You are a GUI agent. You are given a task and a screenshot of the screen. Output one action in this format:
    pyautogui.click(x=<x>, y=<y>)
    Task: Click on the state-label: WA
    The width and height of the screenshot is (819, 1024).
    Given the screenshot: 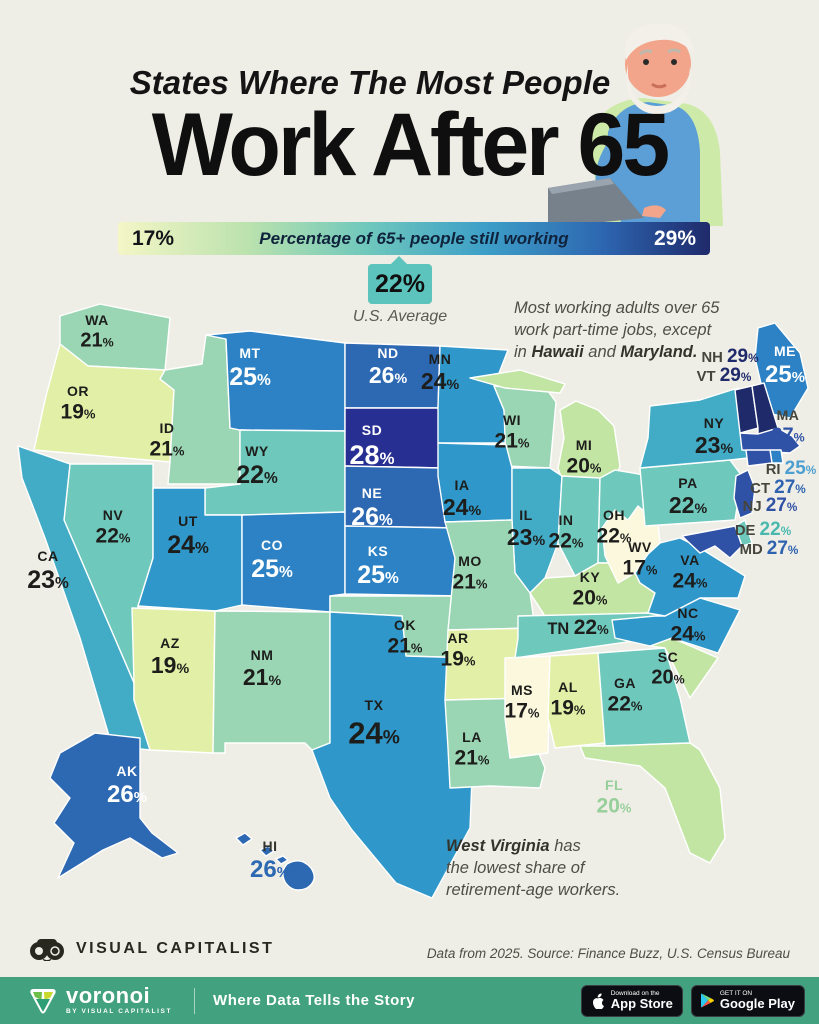 What is the action you would take?
    pyautogui.click(x=97, y=320)
    